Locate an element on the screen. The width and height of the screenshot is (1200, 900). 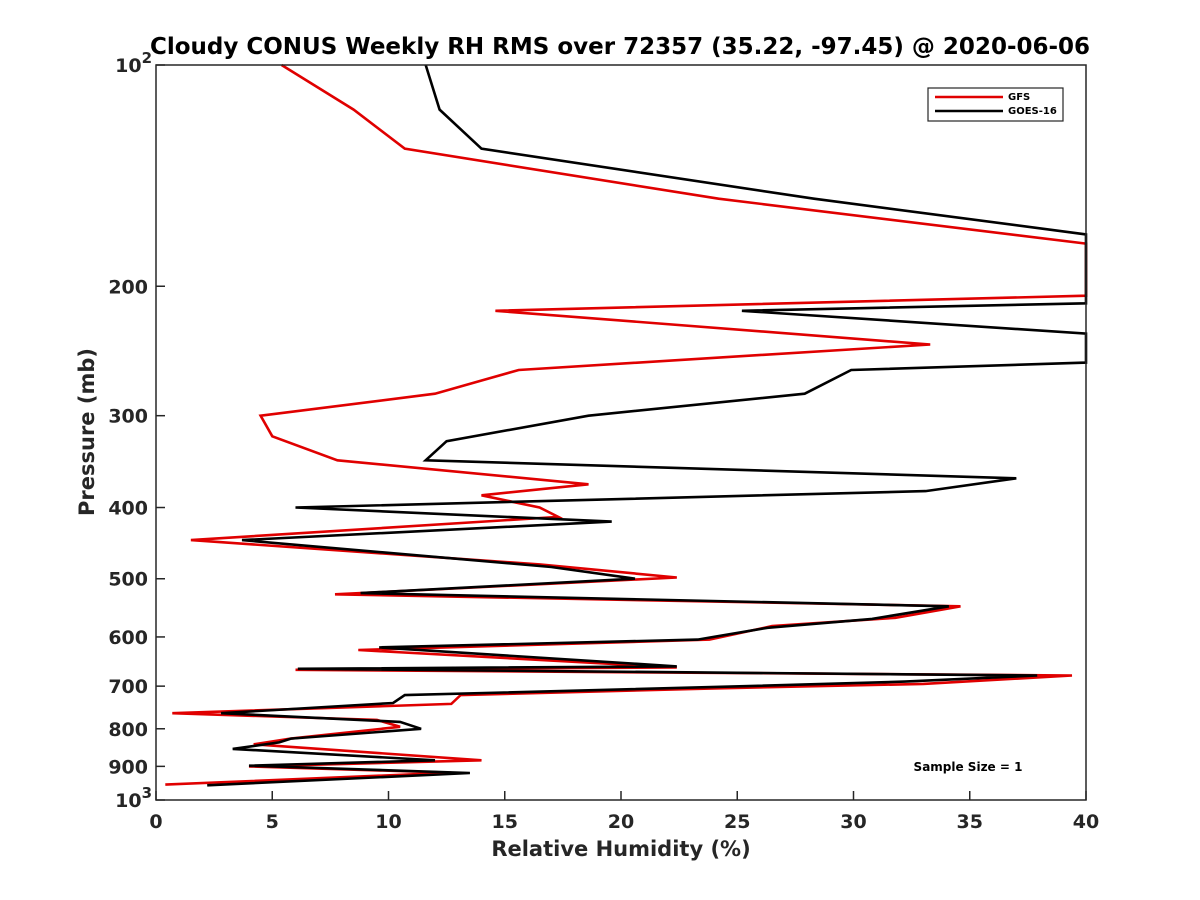
legend-label-gfs: GFS is located at coordinates (1019, 97).